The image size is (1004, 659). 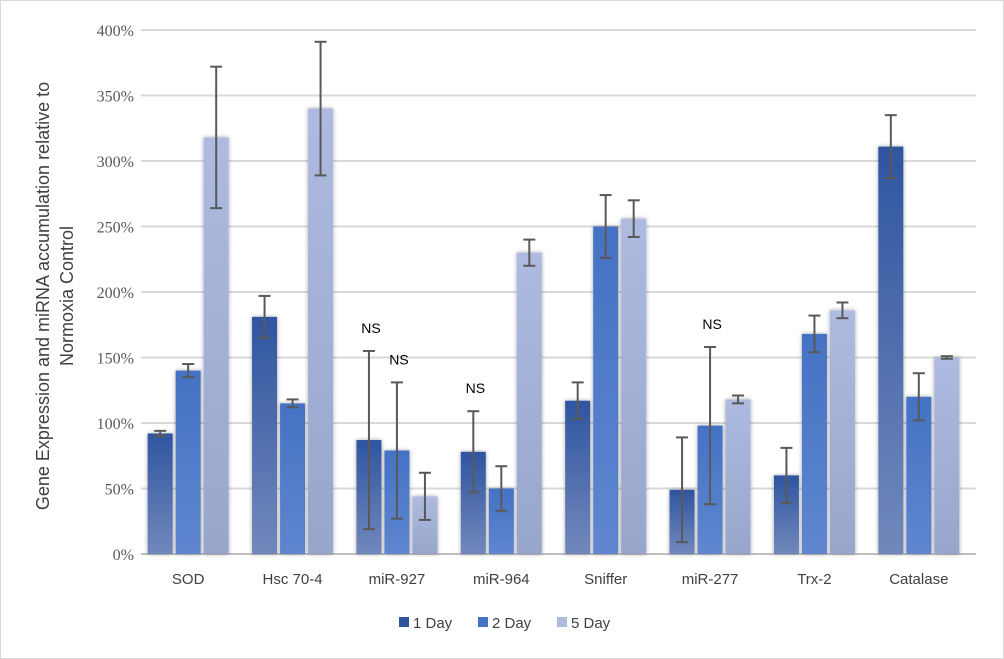 What do you see at coordinates (433, 623) in the screenshot?
I see `legend-label: 1 Day` at bounding box center [433, 623].